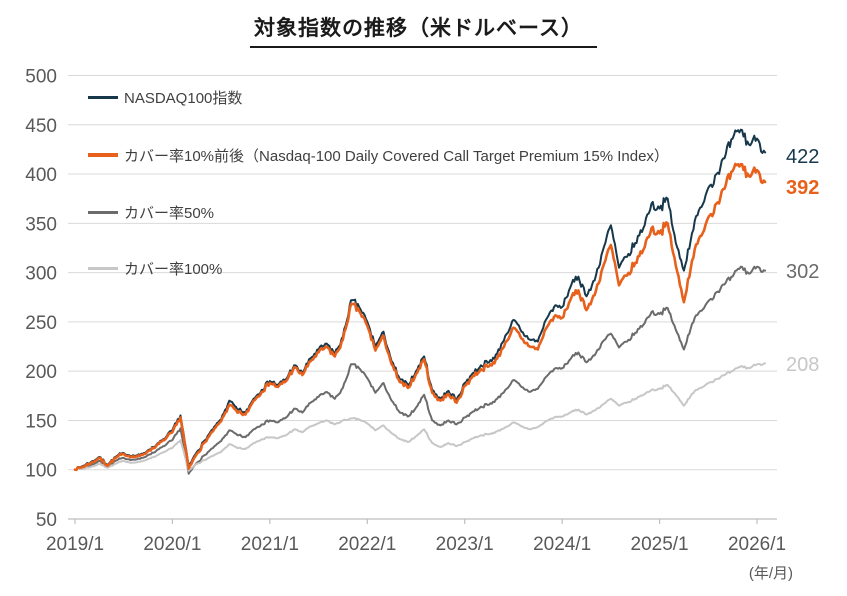 The image size is (847, 596). I want to click on legend-item-cover50: カバー率50%, so click(151, 212).